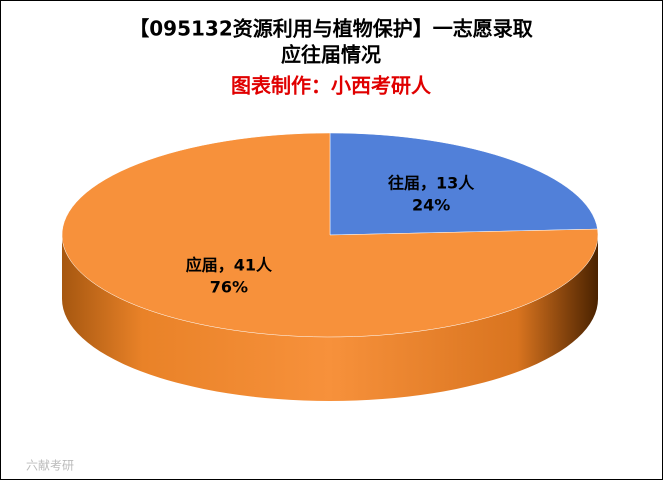 This screenshot has height=480, width=663. What do you see at coordinates (331, 55) in the screenshot?
I see `chart-title: 应往届情况` at bounding box center [331, 55].